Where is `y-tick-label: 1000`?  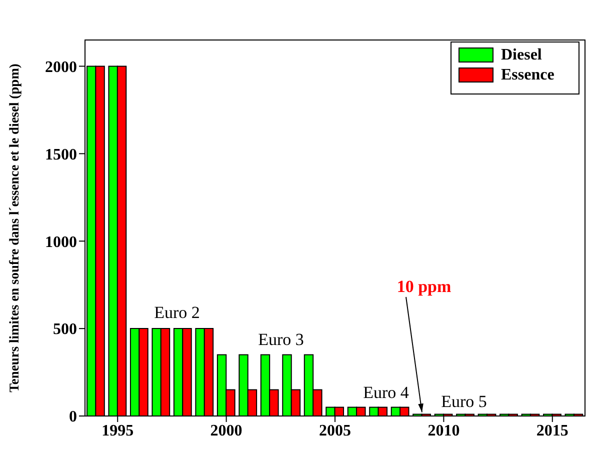 y-tick-label: 1000 is located at coordinates (61, 242).